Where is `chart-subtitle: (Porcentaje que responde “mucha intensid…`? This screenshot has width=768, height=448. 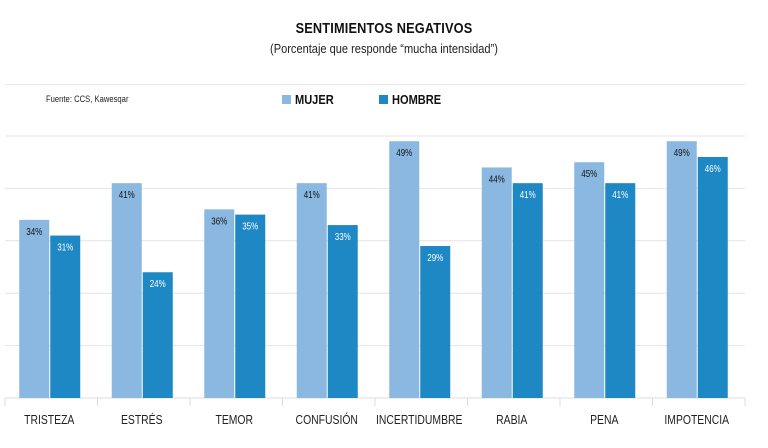
chart-subtitle: (Porcentaje que responde “mucha intensid… is located at coordinates (384, 48).